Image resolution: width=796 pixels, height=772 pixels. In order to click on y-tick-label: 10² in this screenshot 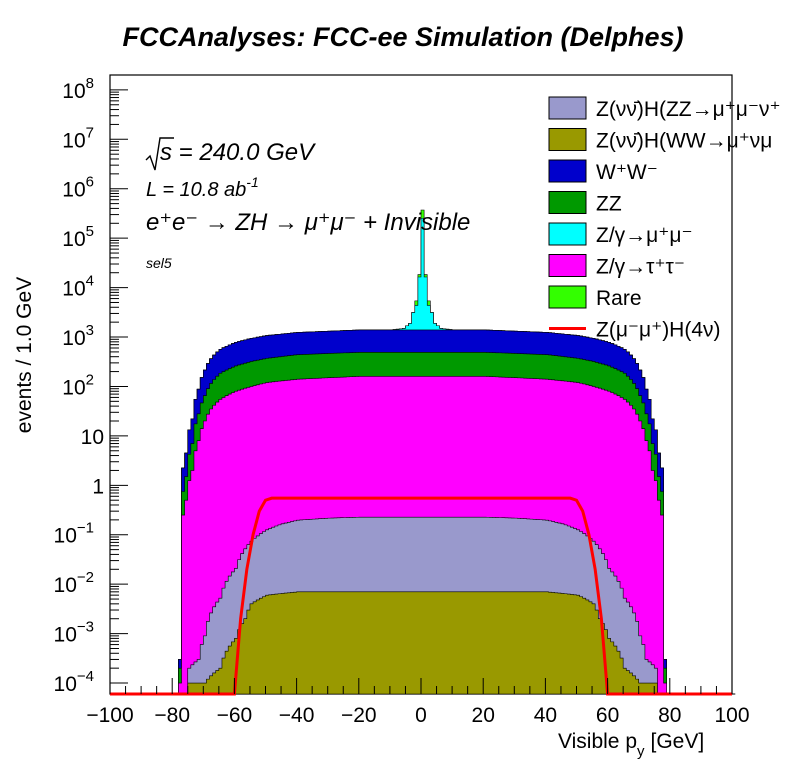, I will do `click(78, 385)`.